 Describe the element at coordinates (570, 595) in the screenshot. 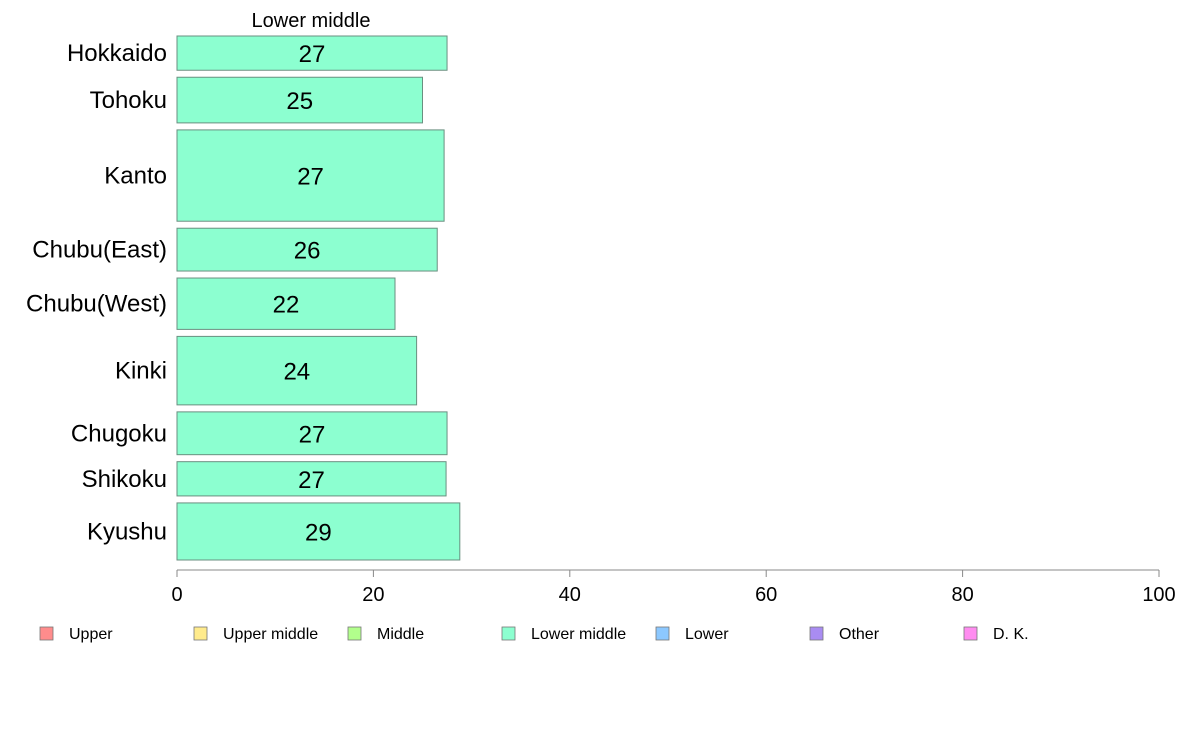

I see `x-tick-label: 40` at that location.